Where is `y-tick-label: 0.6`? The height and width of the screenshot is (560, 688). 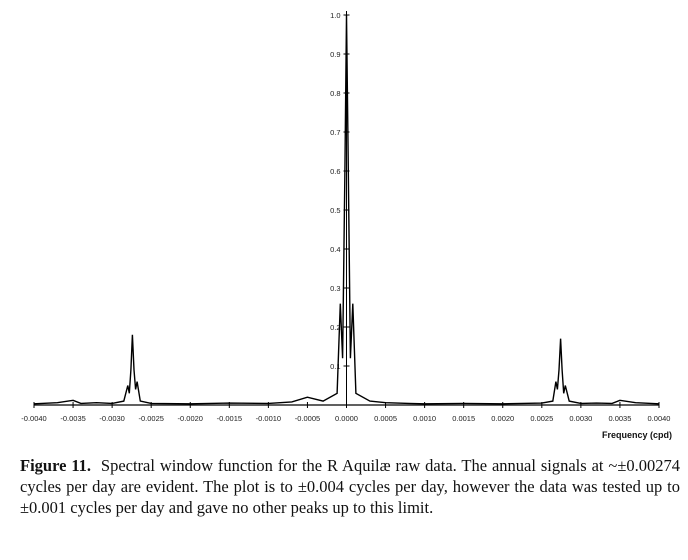 y-tick-label: 0.6 is located at coordinates (335, 171).